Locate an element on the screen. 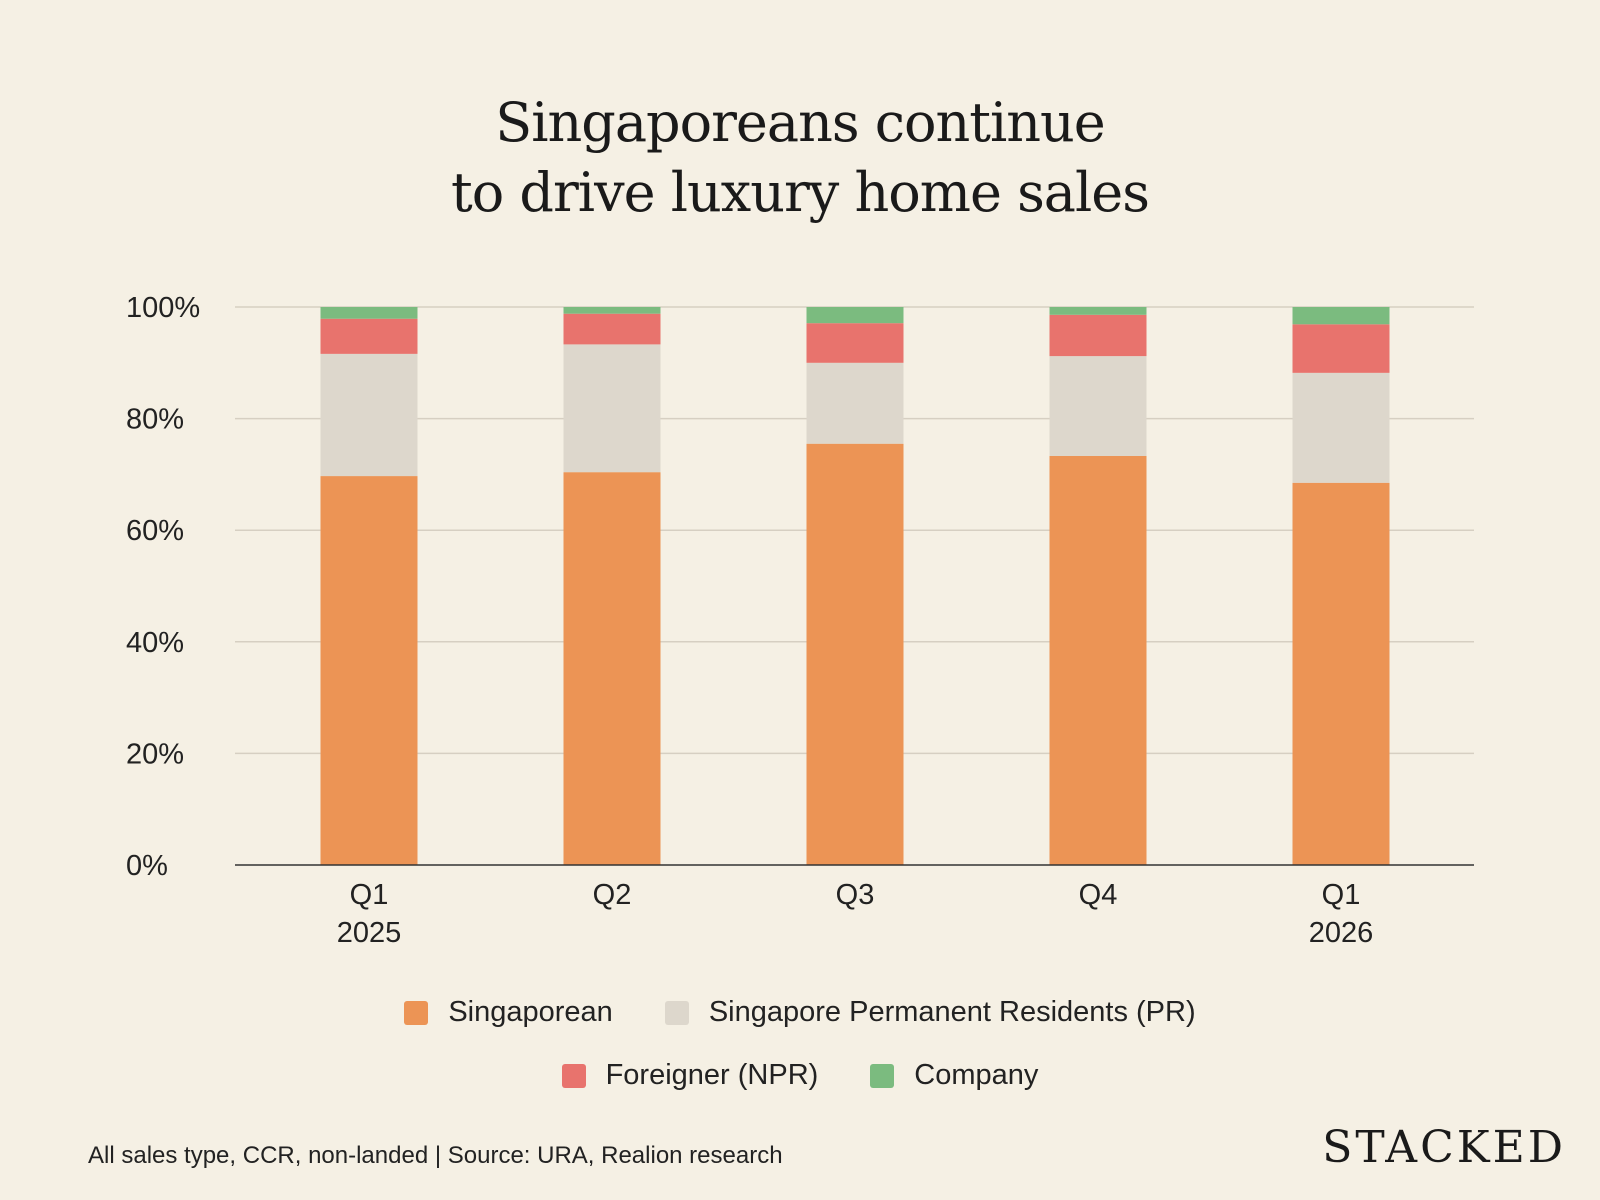 The image size is (1600, 1200). title-line-2: to drive luxury home sales is located at coordinates (800, 192).